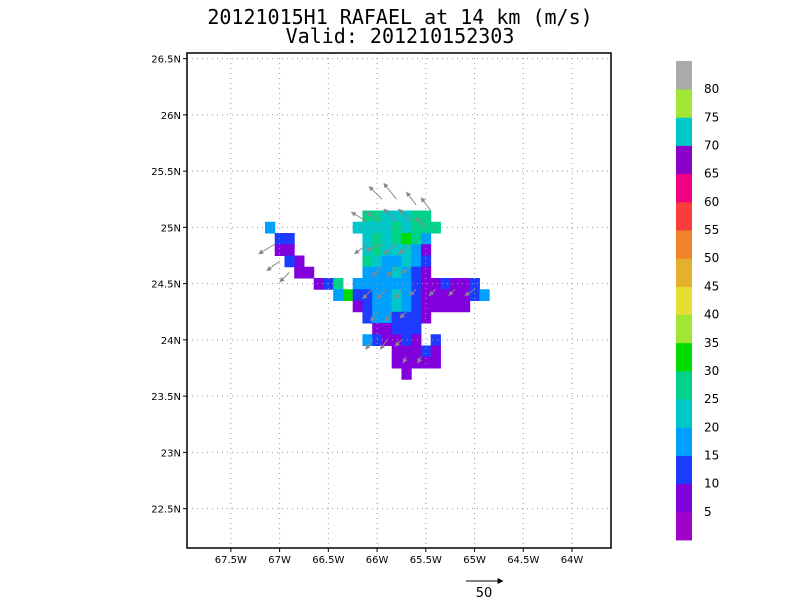 The width and height of the screenshot is (800, 600). What do you see at coordinates (400, 36) in the screenshot?
I see `chart-subtitle: Valid: 201210152303` at bounding box center [400, 36].